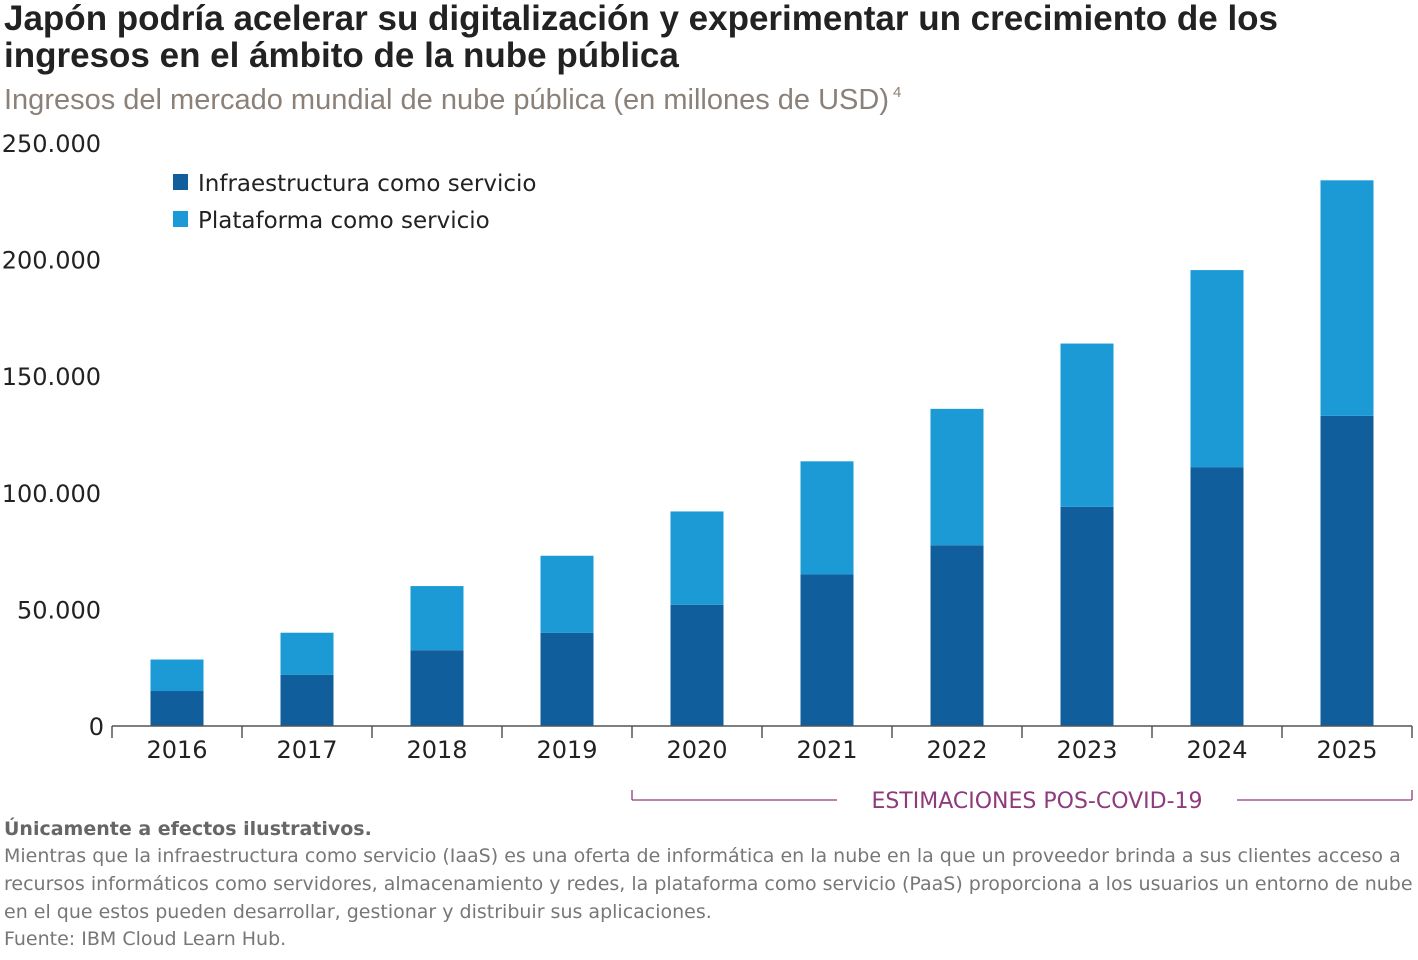 The height and width of the screenshot is (960, 1418). I want to click on legend-label: Infraestructura como servicio, so click(367, 184).